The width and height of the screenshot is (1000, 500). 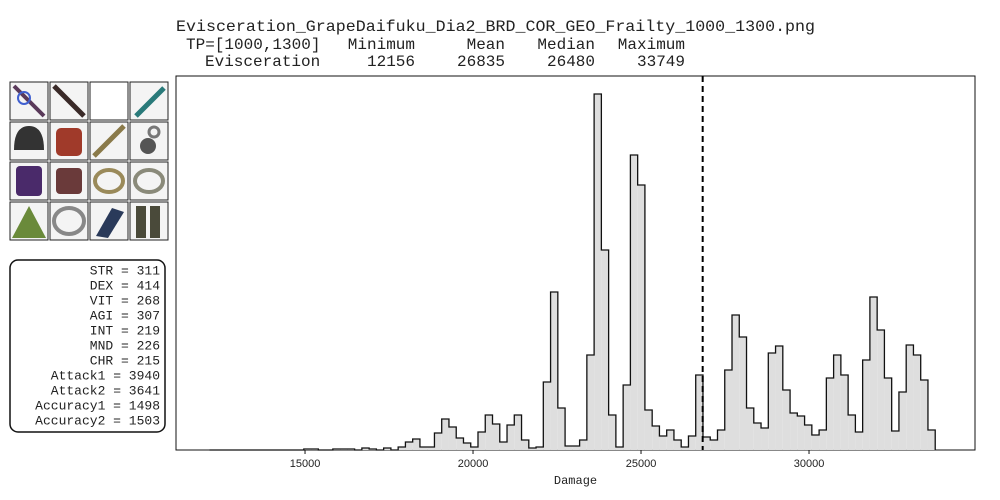 What do you see at coordinates (305, 464) in the screenshot?
I see `x-tick-label: 15000` at bounding box center [305, 464].